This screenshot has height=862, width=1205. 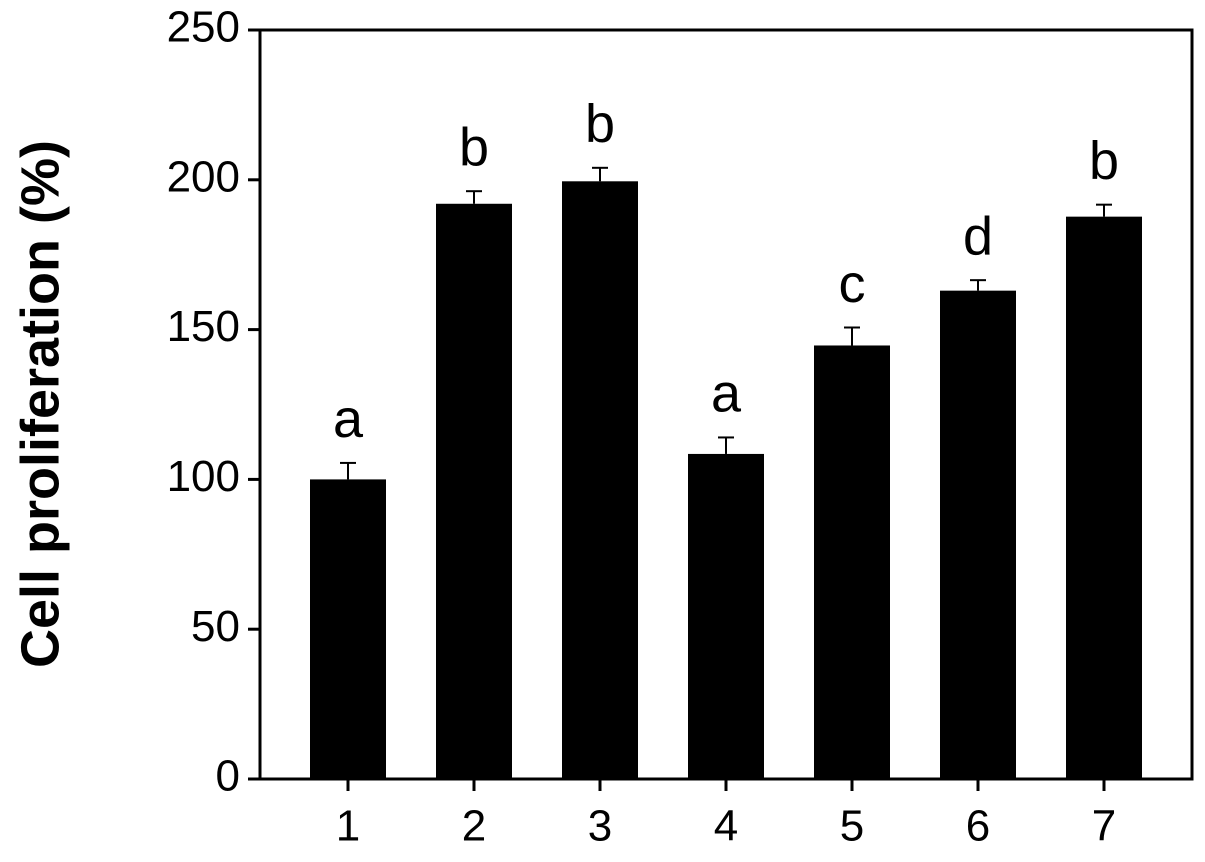 I want to click on x-tick-label: 3, so click(x=600, y=826).